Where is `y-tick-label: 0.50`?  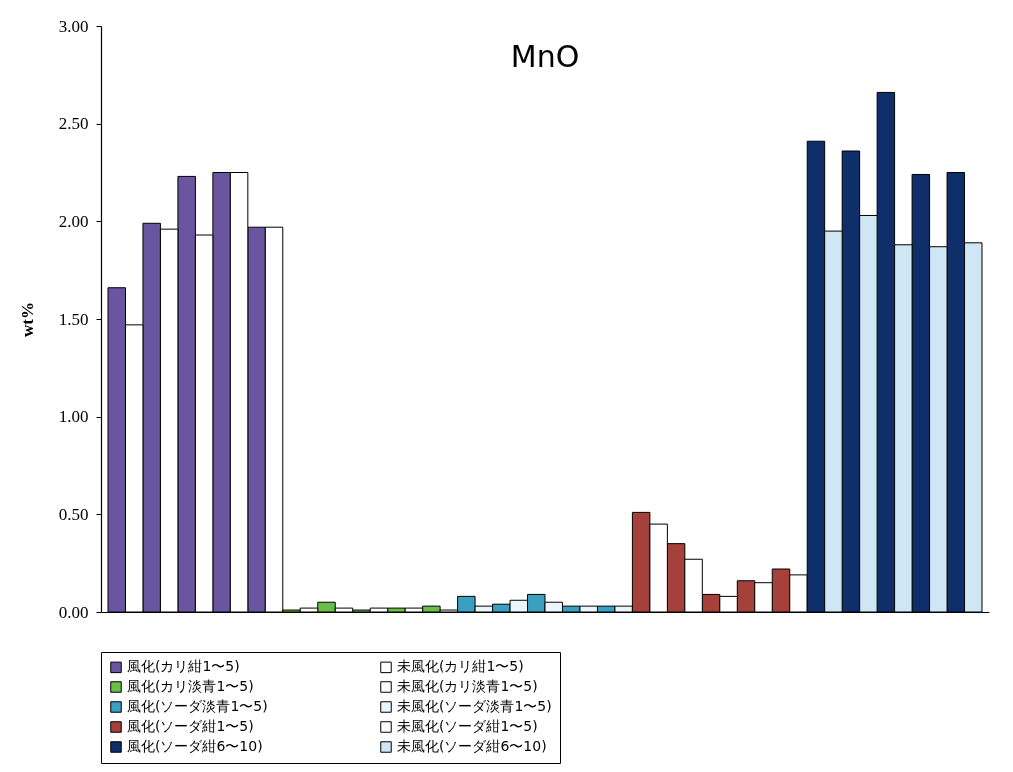
y-tick-label: 0.50 is located at coordinates (73, 514).